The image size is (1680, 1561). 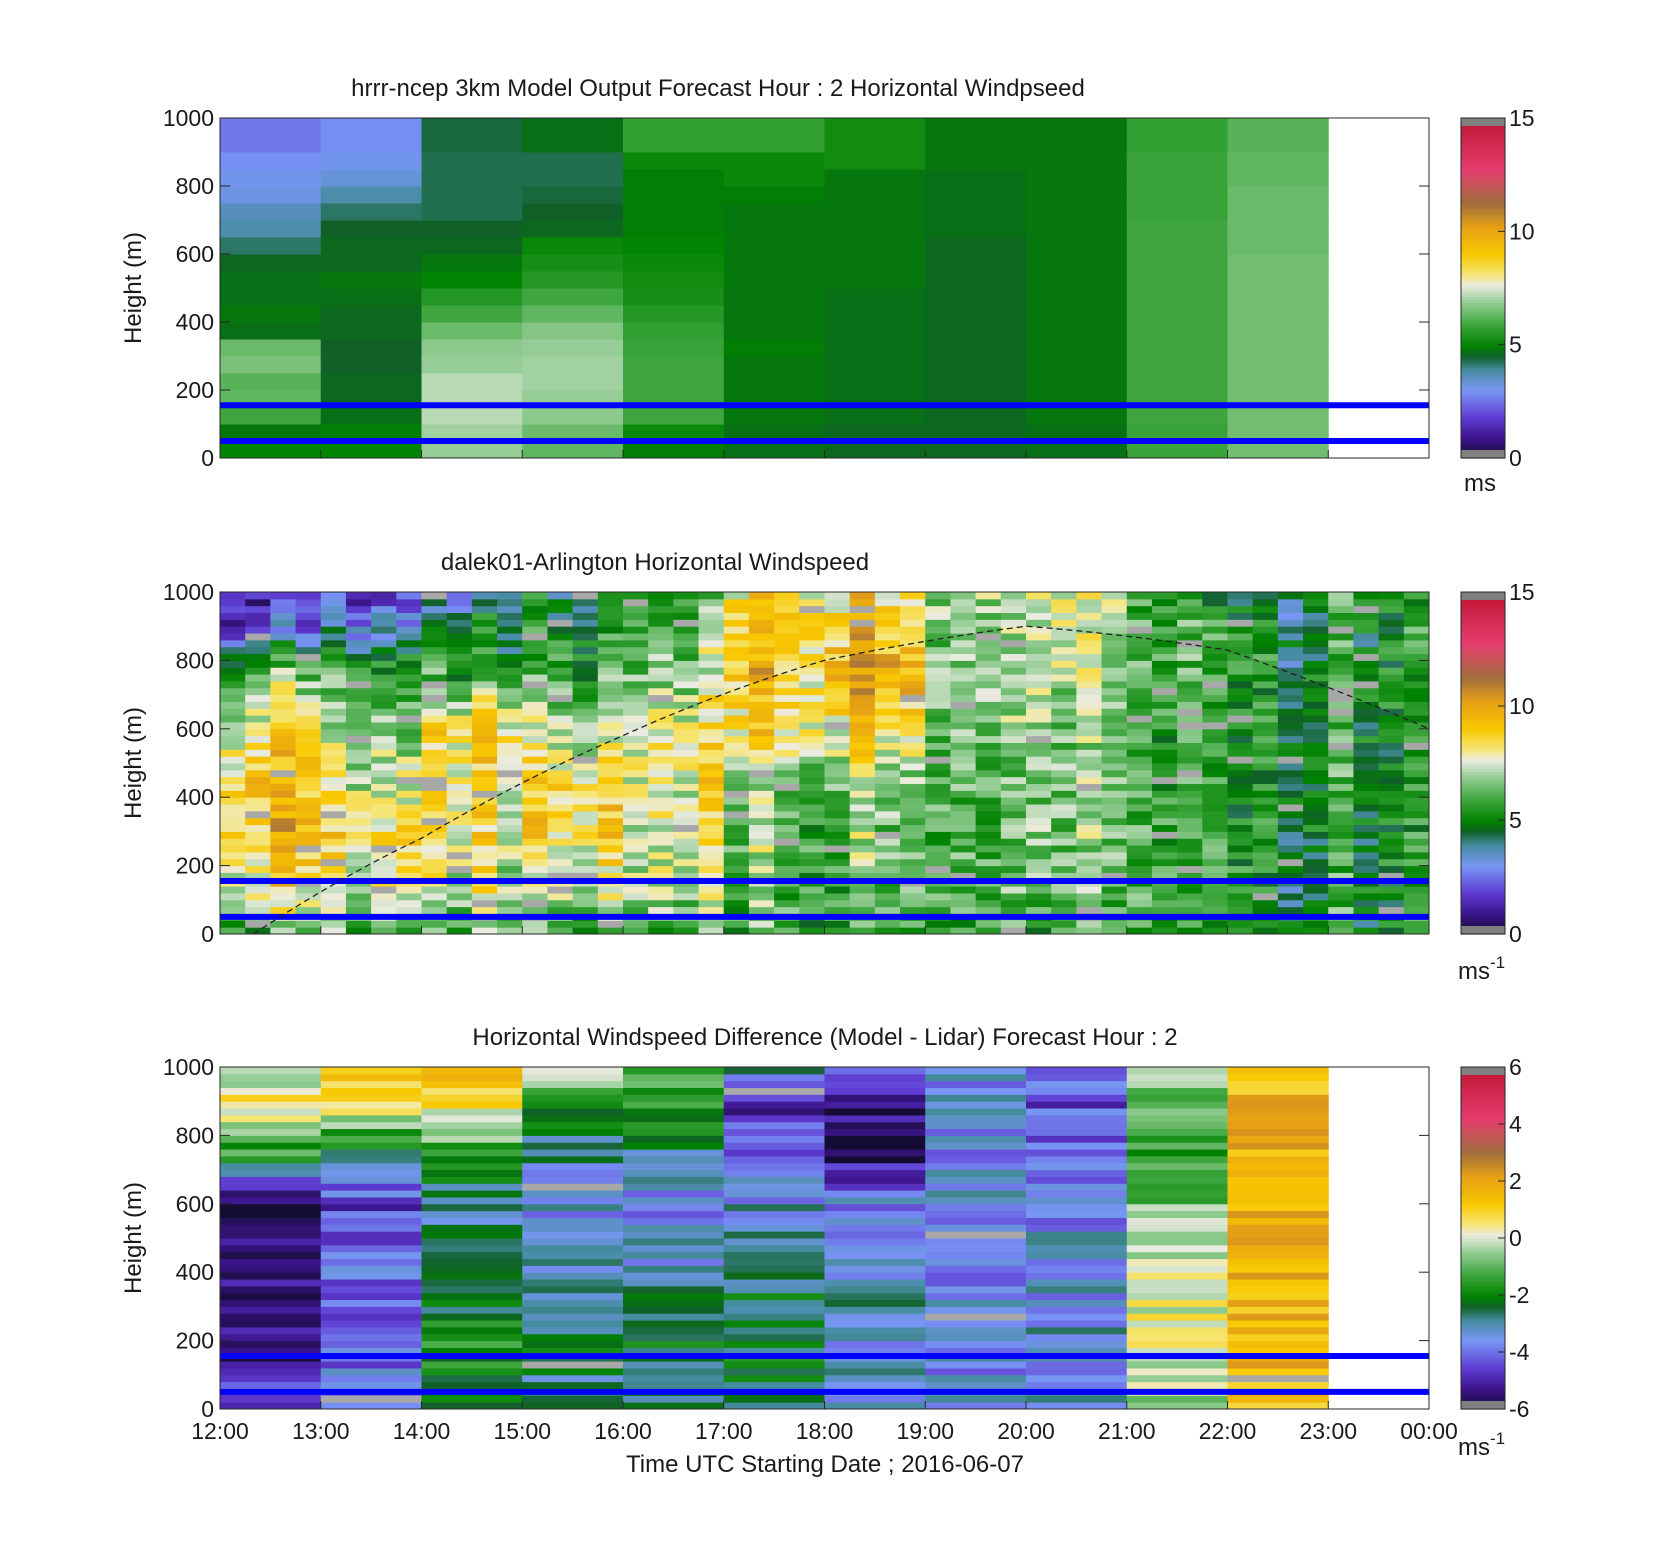 What do you see at coordinates (1483, 122) in the screenshot?
I see `colorbar-overflow-cap` at bounding box center [1483, 122].